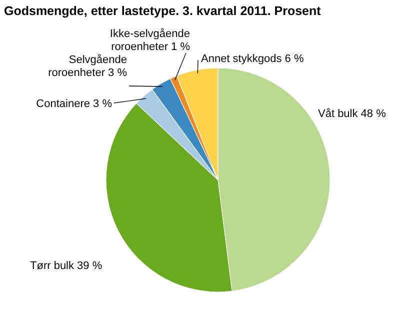 The height and width of the screenshot is (320, 400). What do you see at coordinates (74, 104) in the screenshot?
I see `slice-label: Containere 3 %` at bounding box center [74, 104].